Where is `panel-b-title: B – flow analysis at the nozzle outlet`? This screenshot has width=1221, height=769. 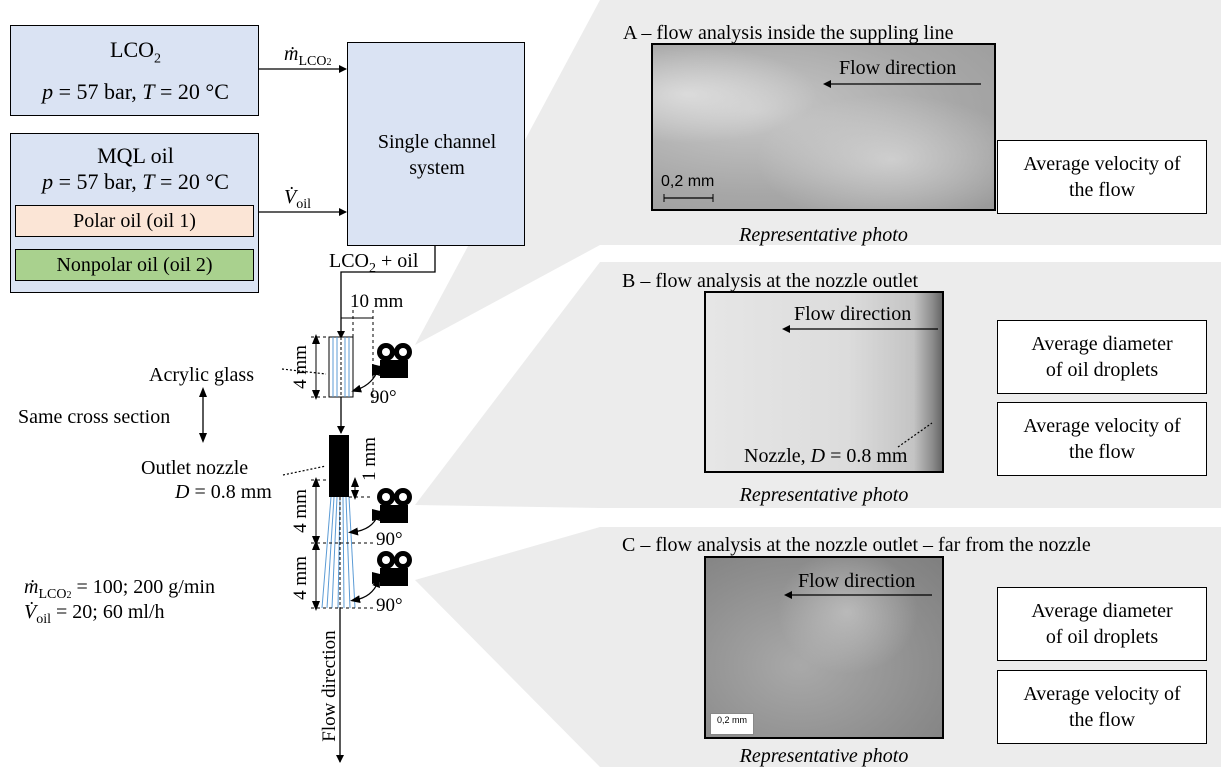
panel-b-title: B – flow analysis at the nozzle outlet is located at coordinates (770, 281).